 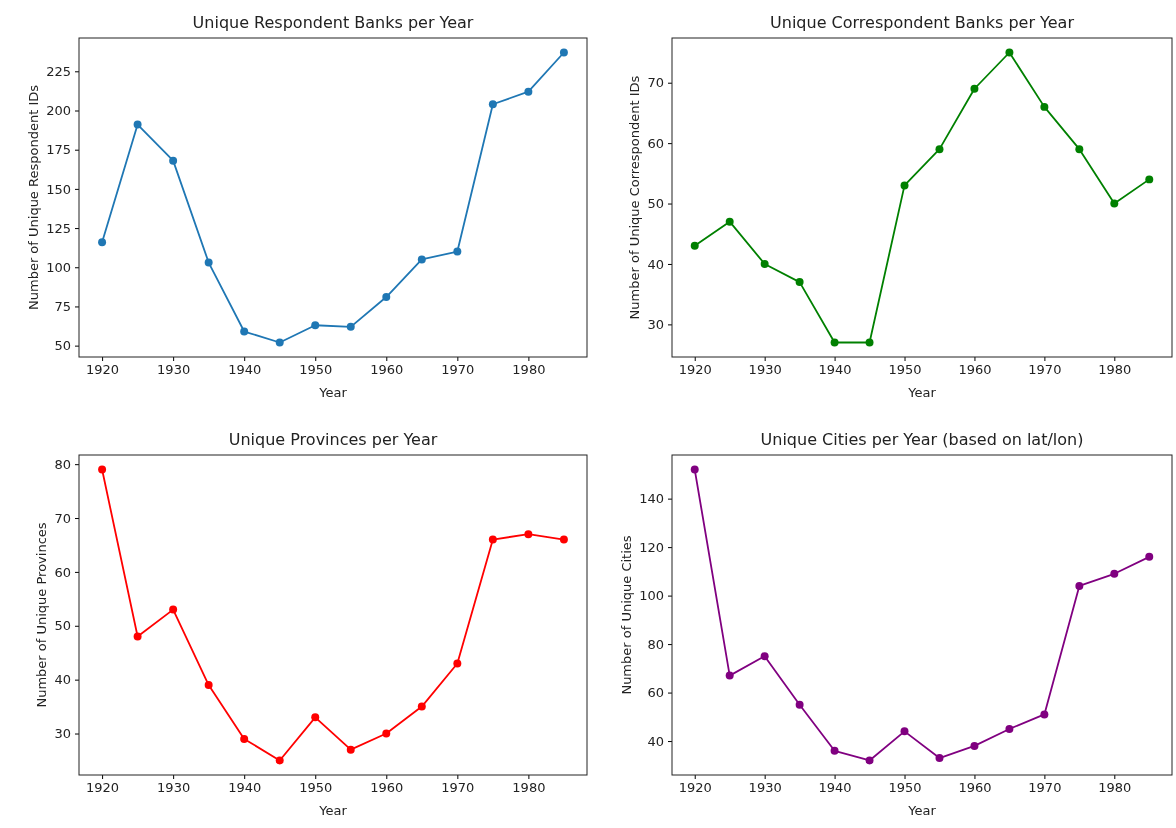 What do you see at coordinates (651, 547) in the screenshot?
I see `y-tick-label: 120` at bounding box center [651, 547].